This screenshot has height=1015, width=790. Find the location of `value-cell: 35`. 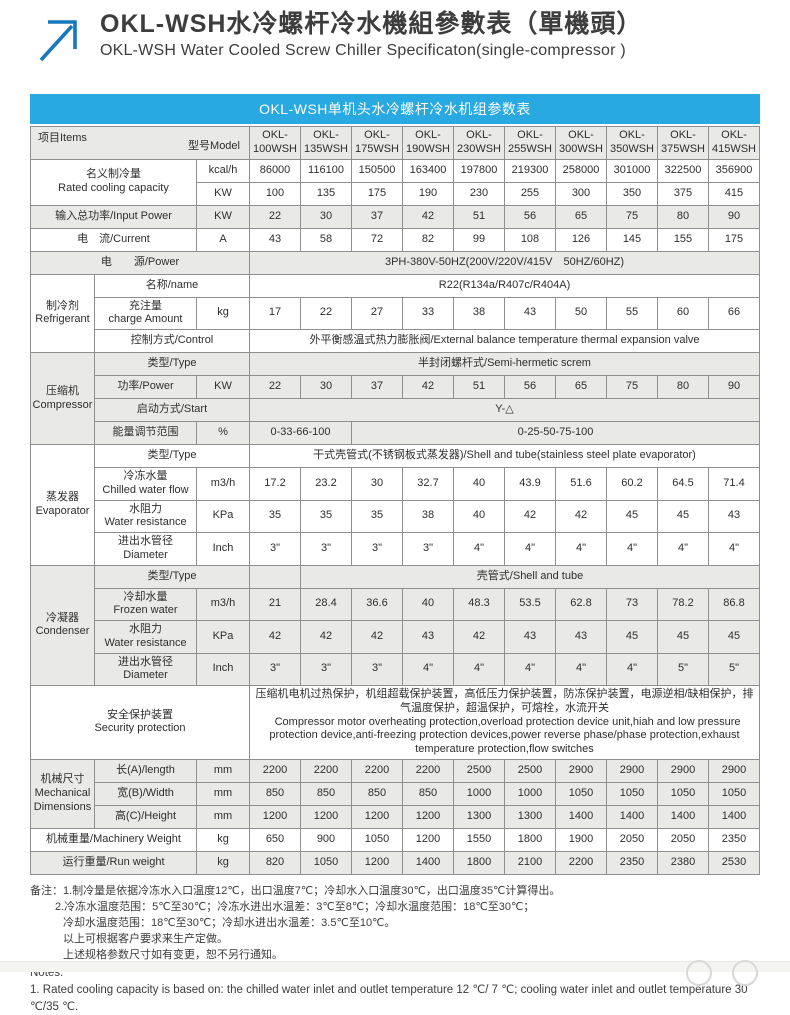

value-cell: 35 is located at coordinates (326, 516).